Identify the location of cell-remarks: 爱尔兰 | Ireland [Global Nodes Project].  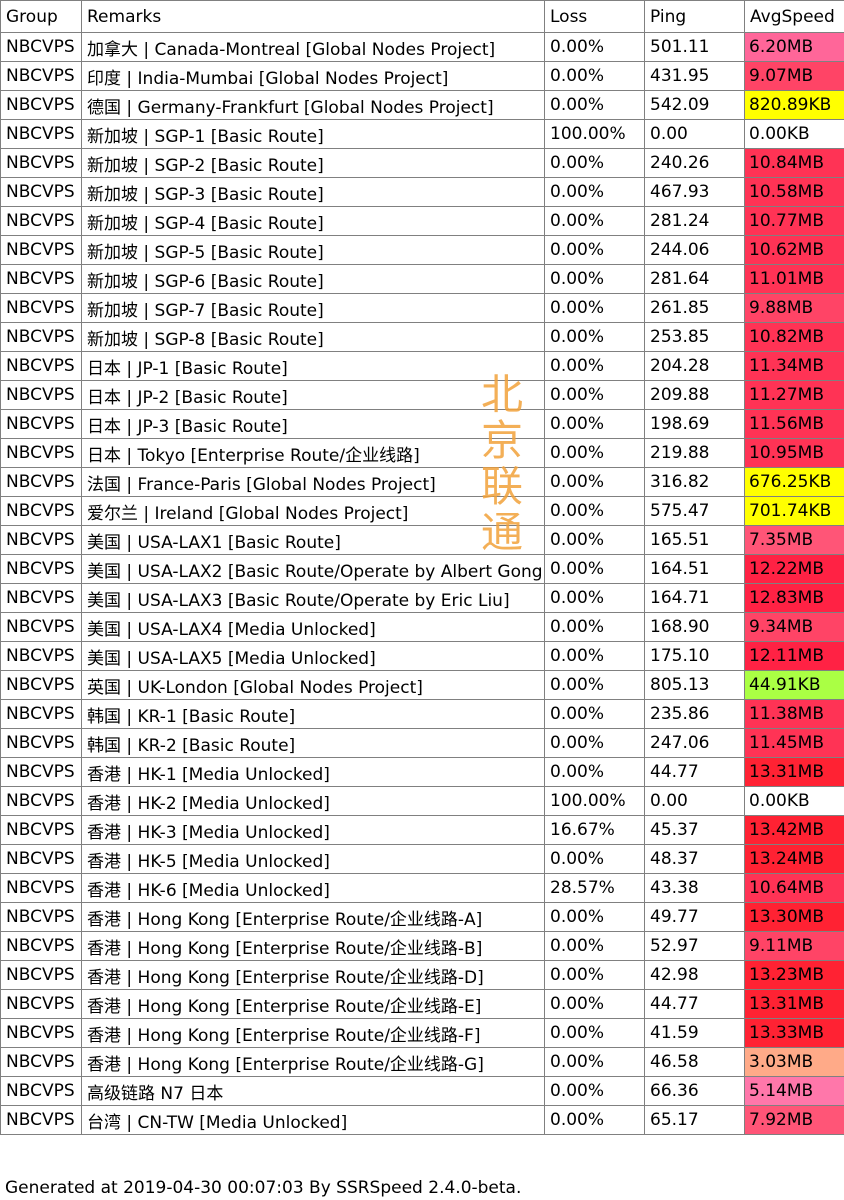
(313, 511).